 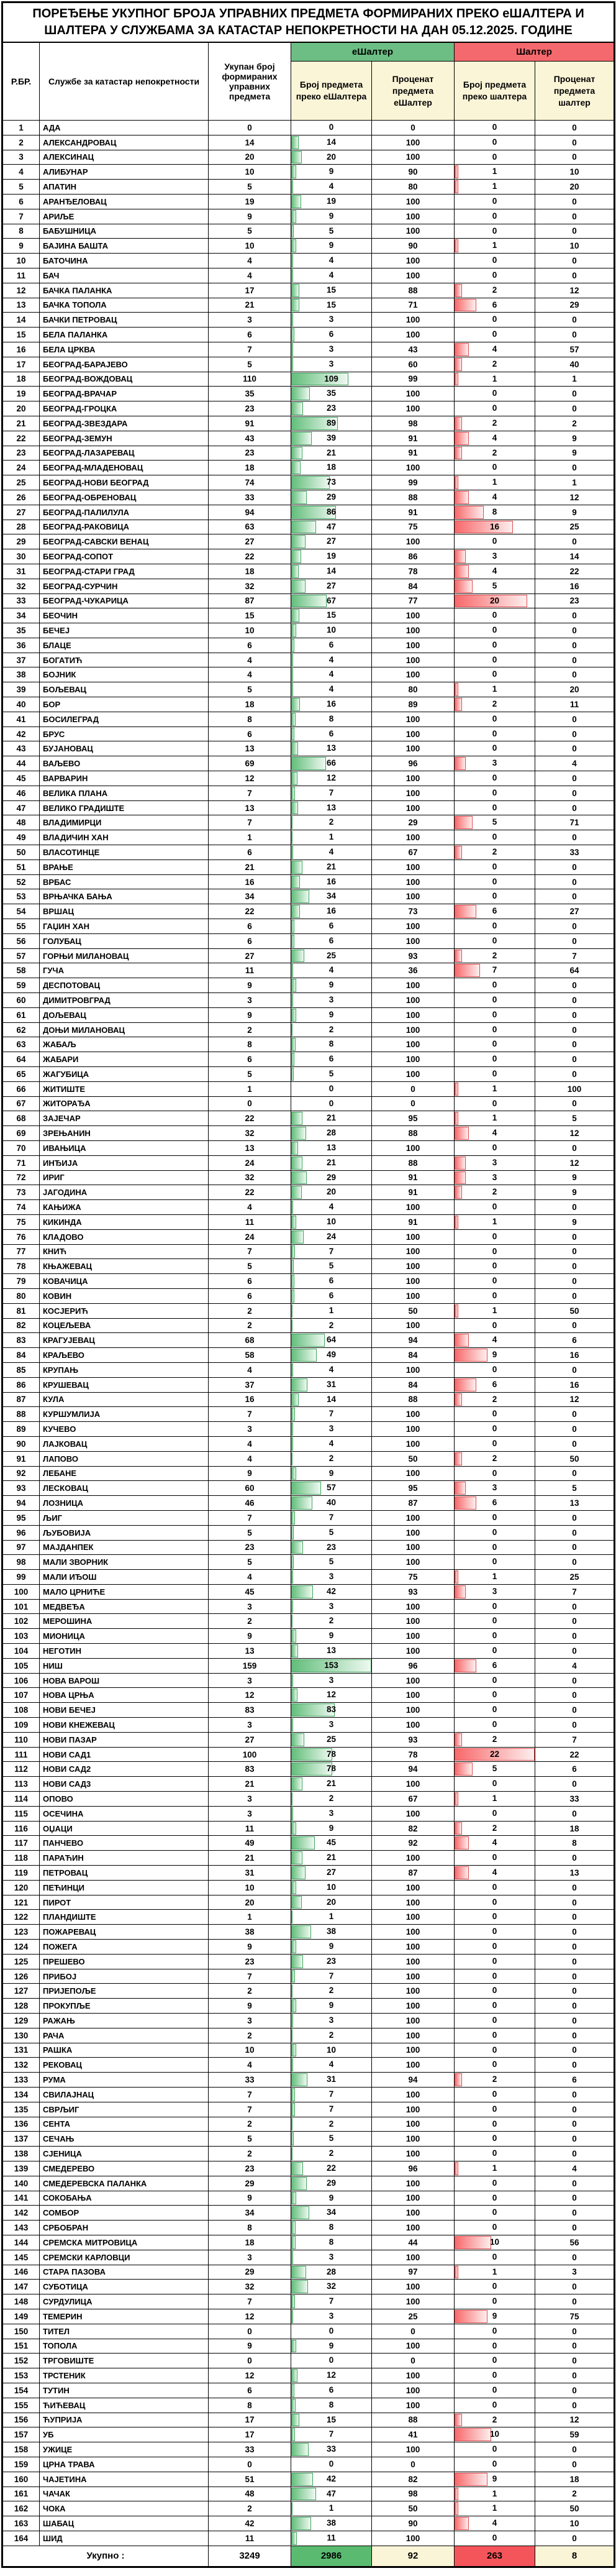 What do you see at coordinates (495, 91) in the screenshot?
I see `col-header-s-count: Број предмета преко шалтера` at bounding box center [495, 91].